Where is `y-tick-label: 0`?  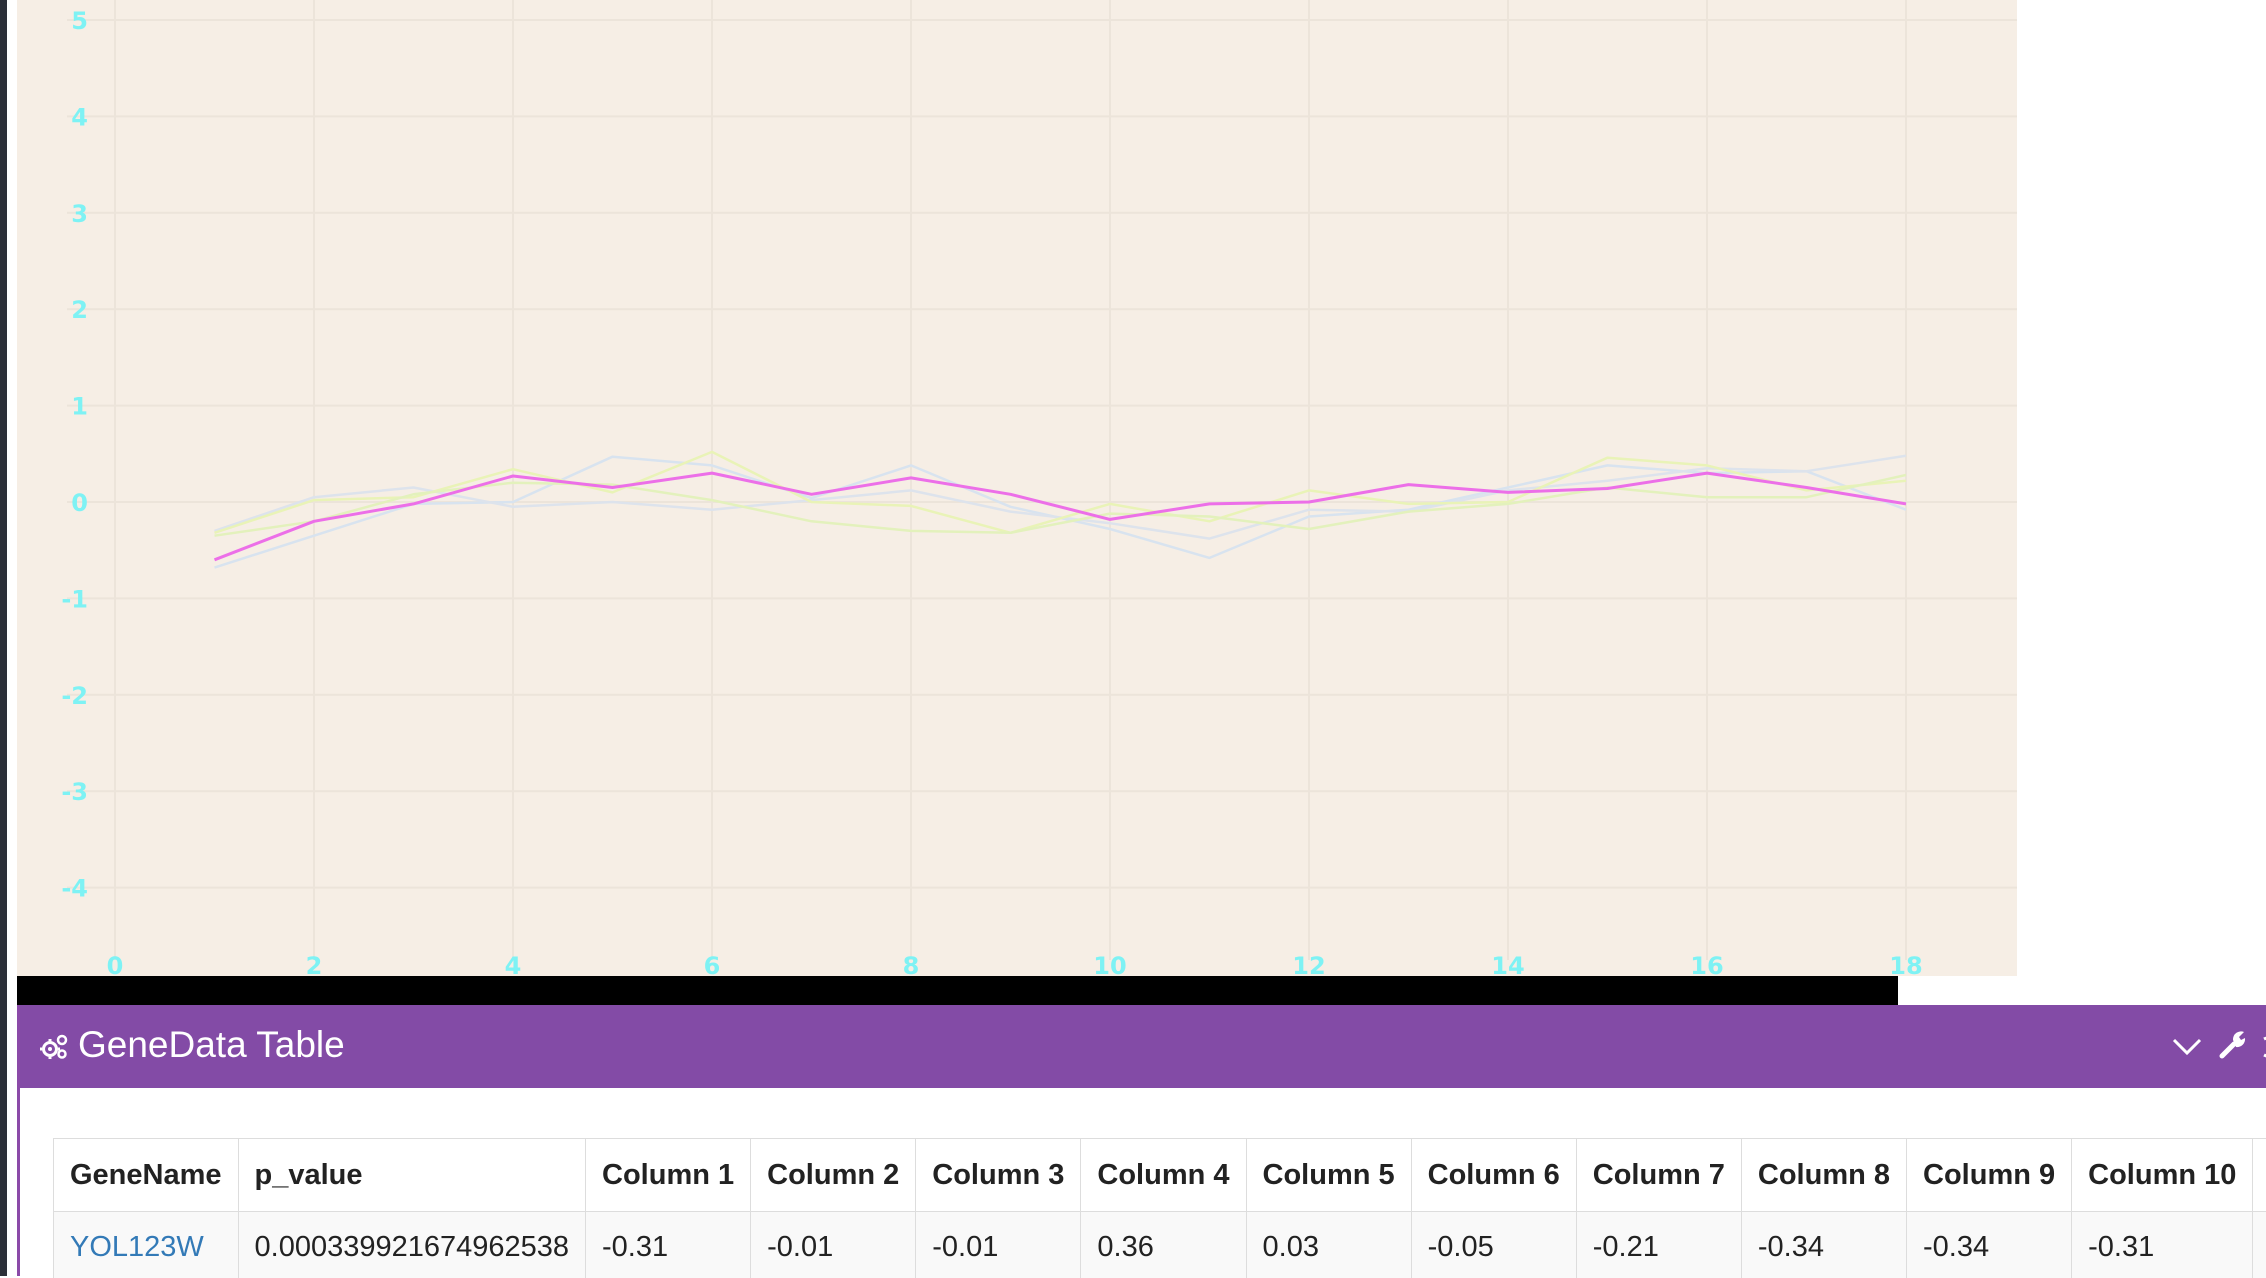 y-tick-label: 0 is located at coordinates (79, 503).